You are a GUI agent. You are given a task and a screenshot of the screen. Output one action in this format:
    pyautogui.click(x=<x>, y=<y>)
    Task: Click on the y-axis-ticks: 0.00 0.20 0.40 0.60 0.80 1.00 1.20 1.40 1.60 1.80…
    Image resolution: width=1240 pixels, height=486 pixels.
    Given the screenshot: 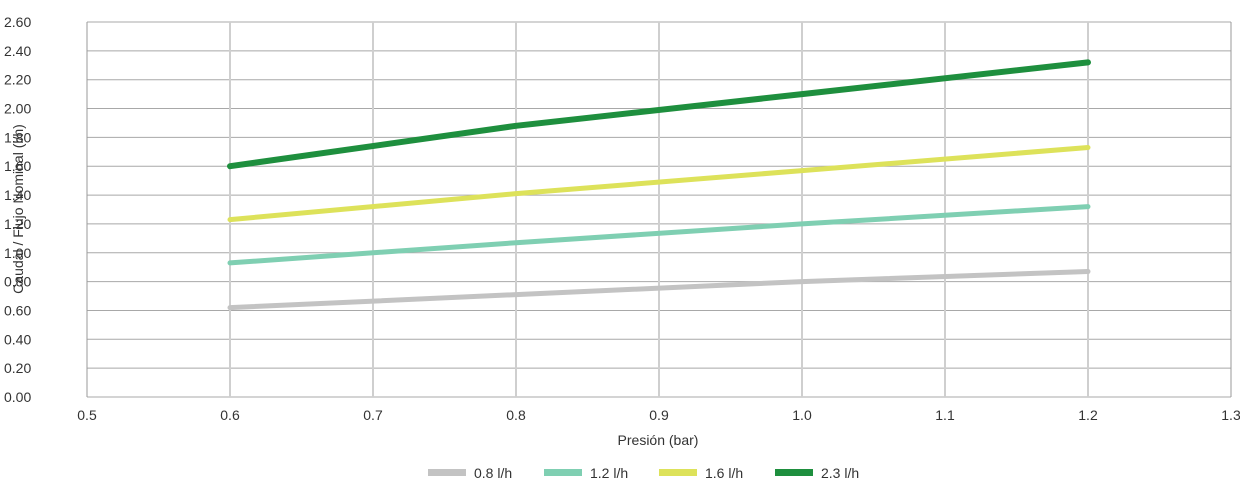 What is the action you would take?
    pyautogui.click(x=17, y=209)
    